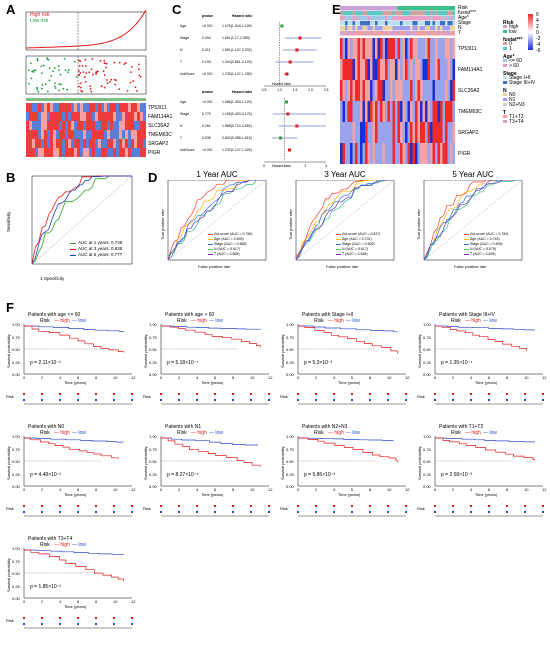 The width and height of the screenshot is (550, 658). What do you see at coordinates (16, 436) in the screenshot?
I see `panel-f-y-tick: 1.00` at bounding box center [16, 436].